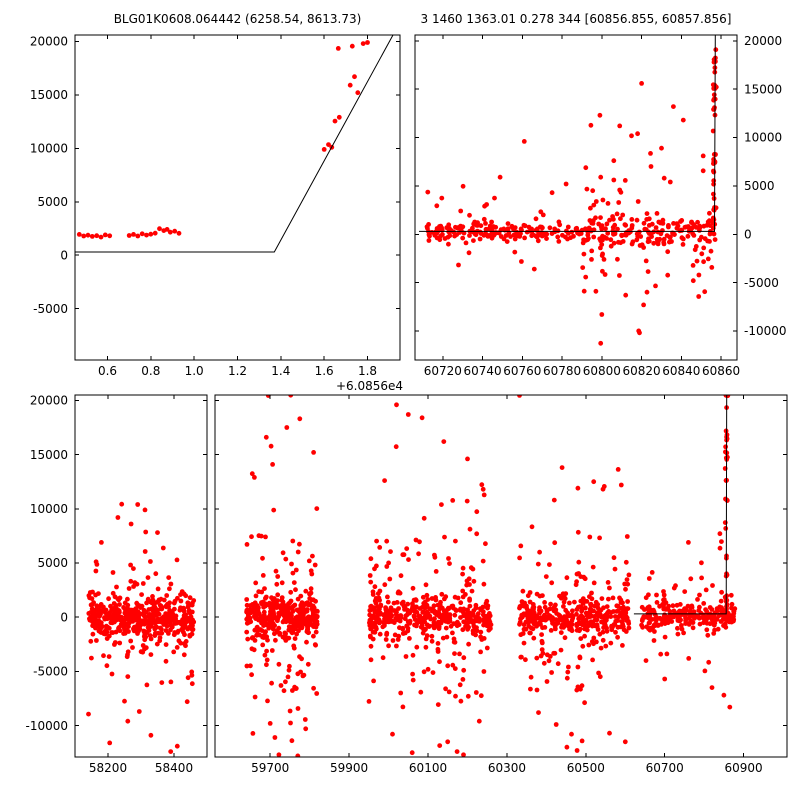 The height and width of the screenshot is (800, 800). What do you see at coordinates (237, 371) in the screenshot?
I see `tick-label: 1.2` at bounding box center [237, 371].